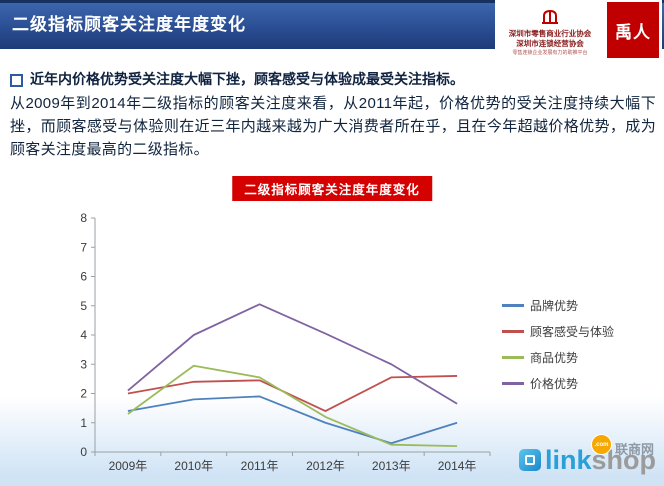  I want to click on header-logos: 深圳市零售商业行业协会 深圳市连锁经营协会 零售连锁企业发展有力的助推平台 禹人, so click(578, 32).